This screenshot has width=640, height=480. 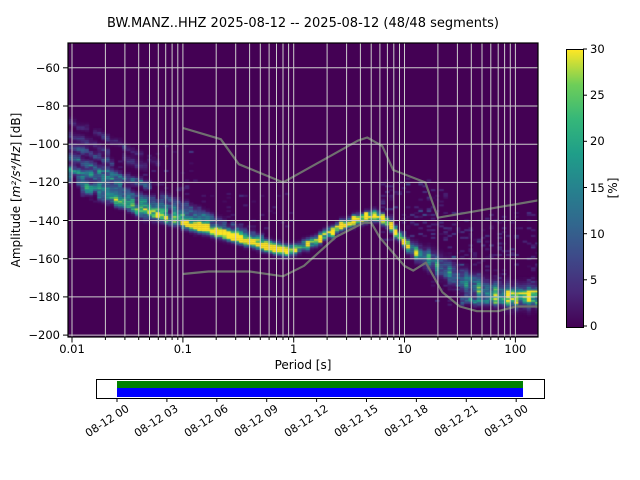 I want to click on timeline-data-bar, so click(x=320, y=392).